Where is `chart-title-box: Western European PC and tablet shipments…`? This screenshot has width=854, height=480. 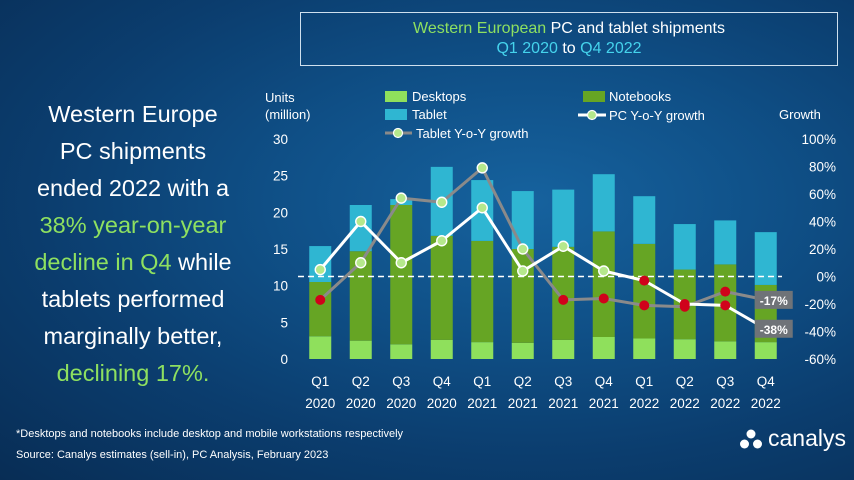 chart-title-box: Western European PC and tablet shipments… is located at coordinates (569, 39).